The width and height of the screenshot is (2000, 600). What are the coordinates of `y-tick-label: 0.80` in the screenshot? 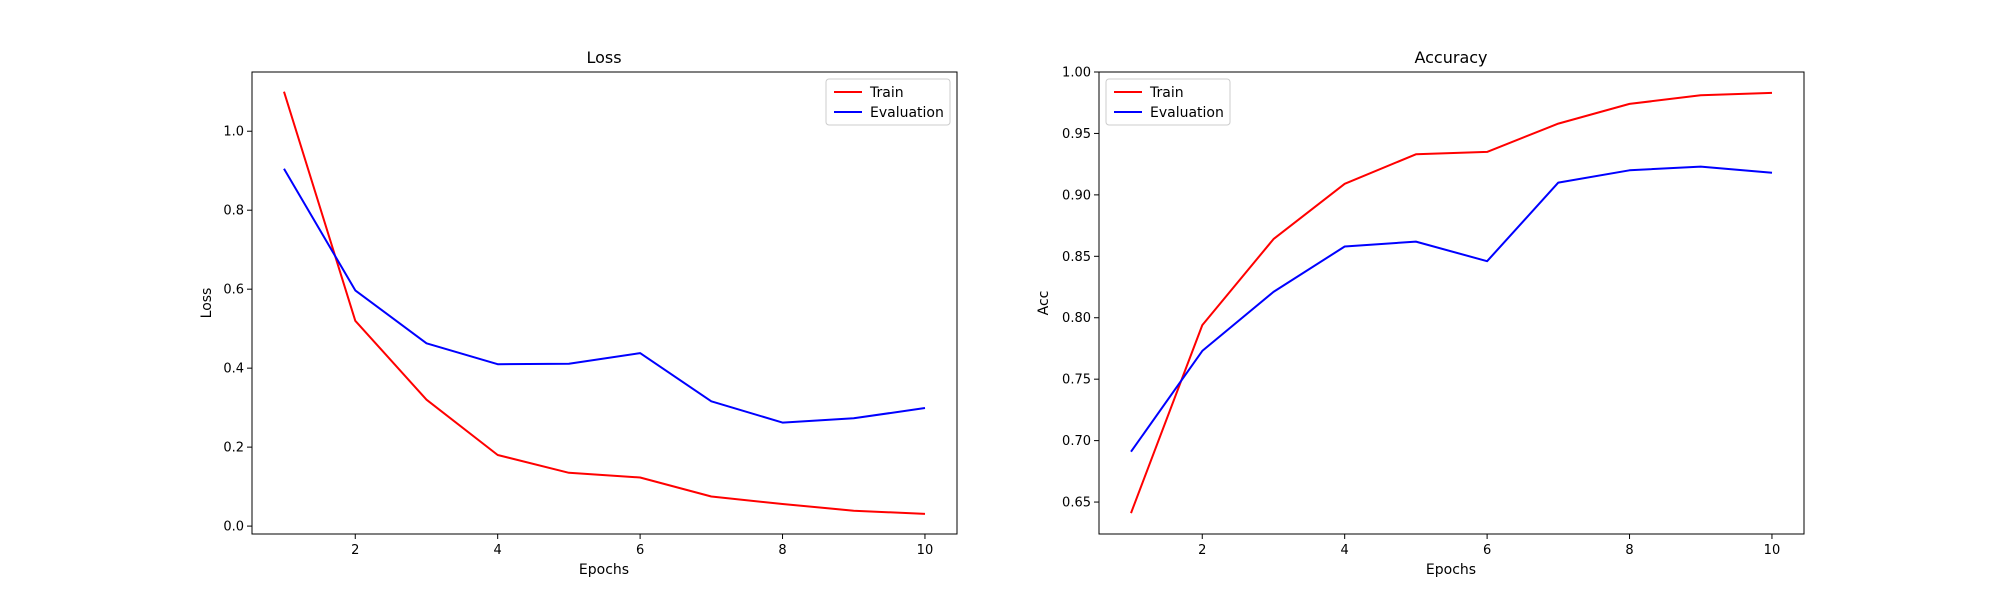 It's located at (1076, 318).